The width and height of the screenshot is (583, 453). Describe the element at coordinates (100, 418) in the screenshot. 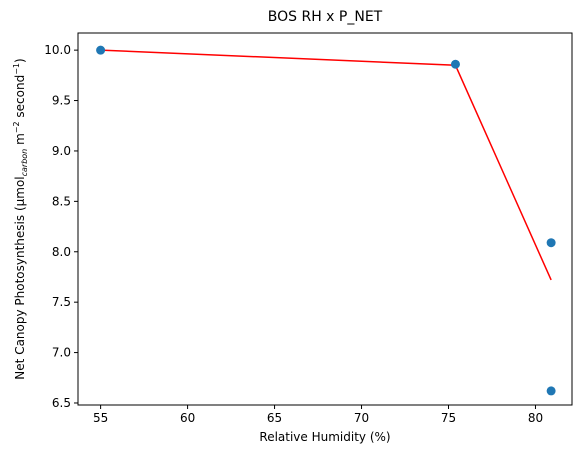

I see `x-tick-label: 55` at that location.